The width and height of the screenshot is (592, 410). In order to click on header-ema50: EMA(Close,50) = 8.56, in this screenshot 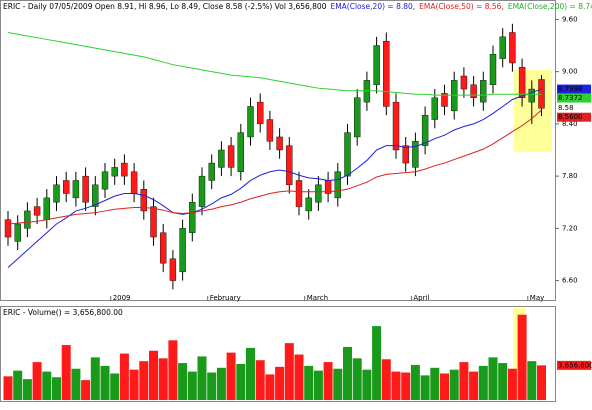, I will do `click(461, 6)`.